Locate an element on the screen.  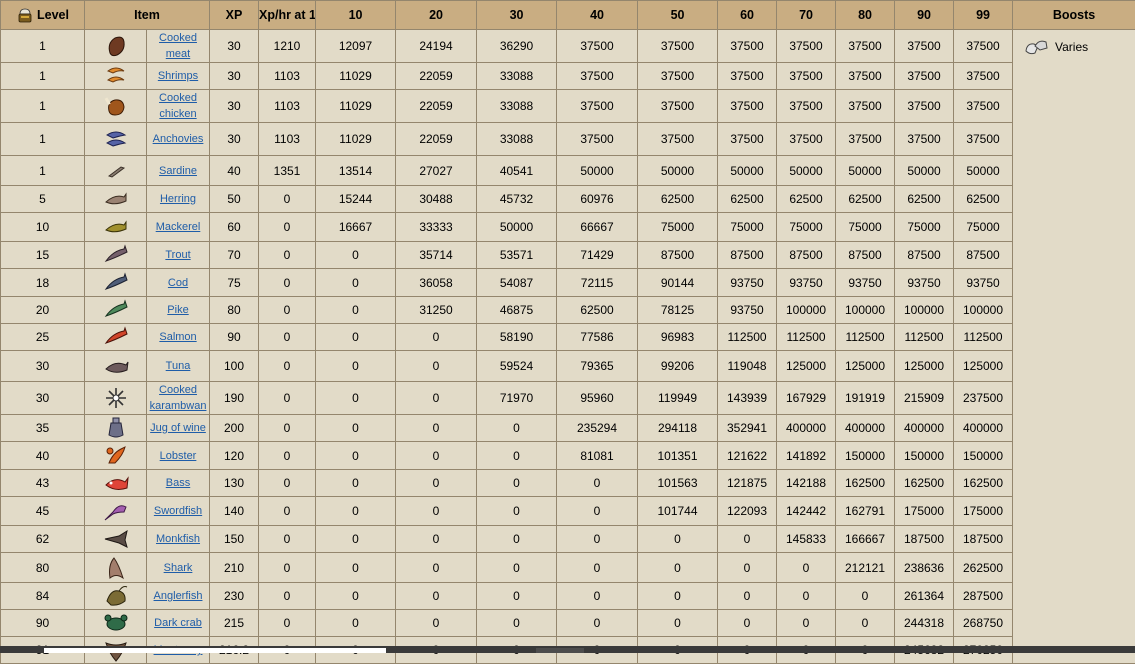
header-10: 10 is located at coordinates (356, 15).